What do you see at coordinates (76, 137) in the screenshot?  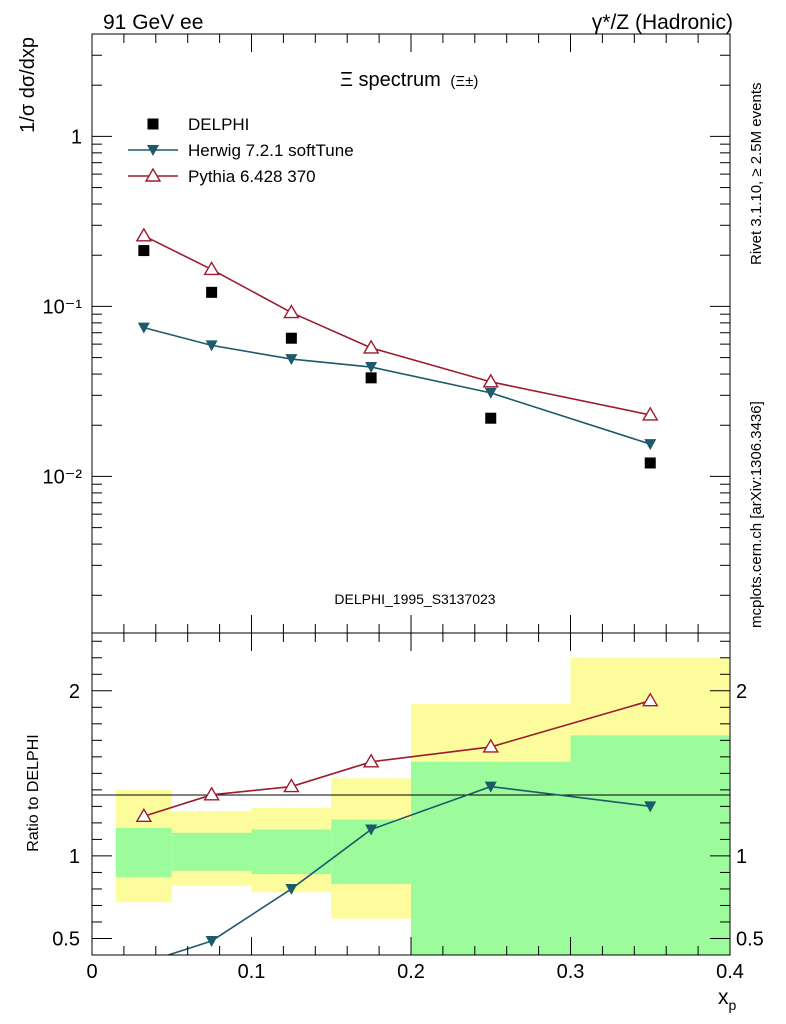 I see `main-ytick-label: 1` at bounding box center [76, 137].